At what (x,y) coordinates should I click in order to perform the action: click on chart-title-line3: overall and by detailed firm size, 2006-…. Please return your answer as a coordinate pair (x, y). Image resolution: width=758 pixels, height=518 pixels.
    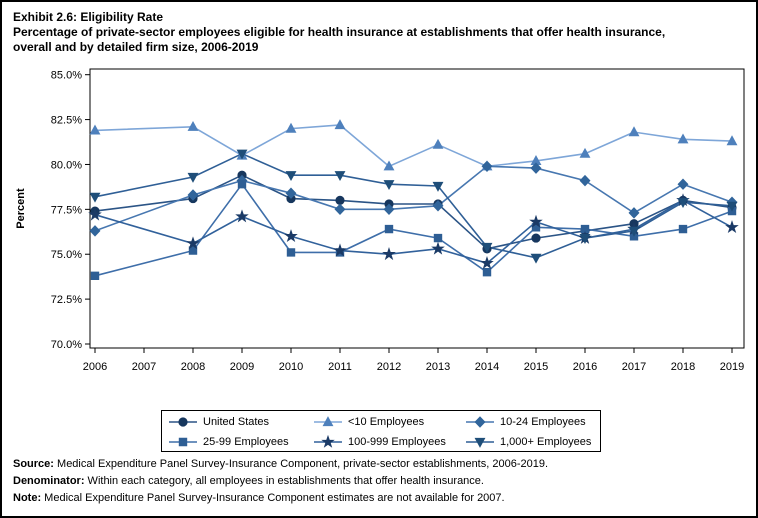
    Looking at the image, I should click on (136, 47).